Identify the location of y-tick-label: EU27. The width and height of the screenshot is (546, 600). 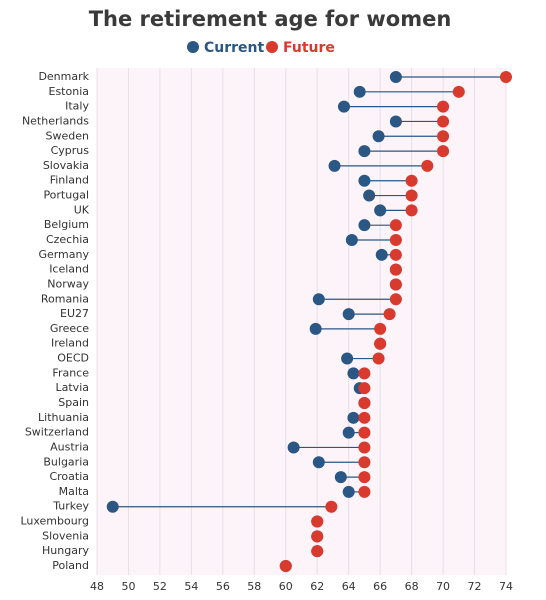
(74, 313).